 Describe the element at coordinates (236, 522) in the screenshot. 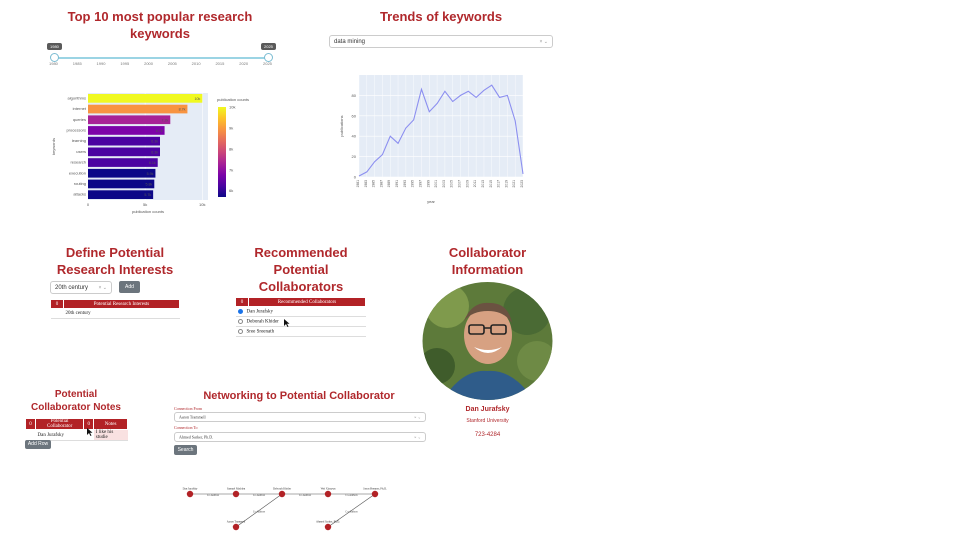

I see `graph-node-label: Aaron Trammell` at that location.